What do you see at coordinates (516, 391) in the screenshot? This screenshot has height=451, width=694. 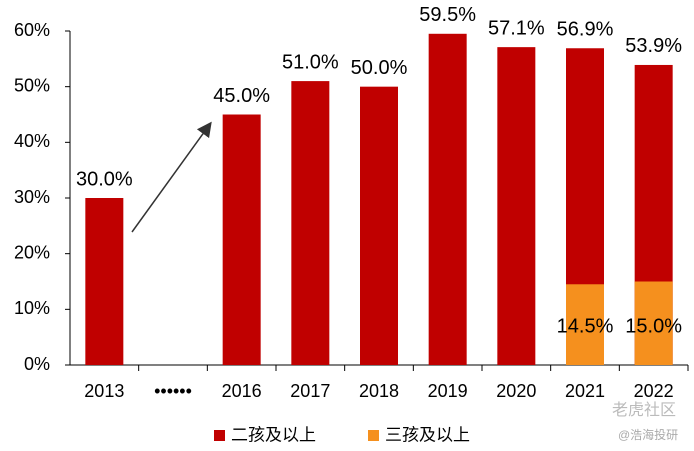 I see `x-tick-label: 2020` at bounding box center [516, 391].